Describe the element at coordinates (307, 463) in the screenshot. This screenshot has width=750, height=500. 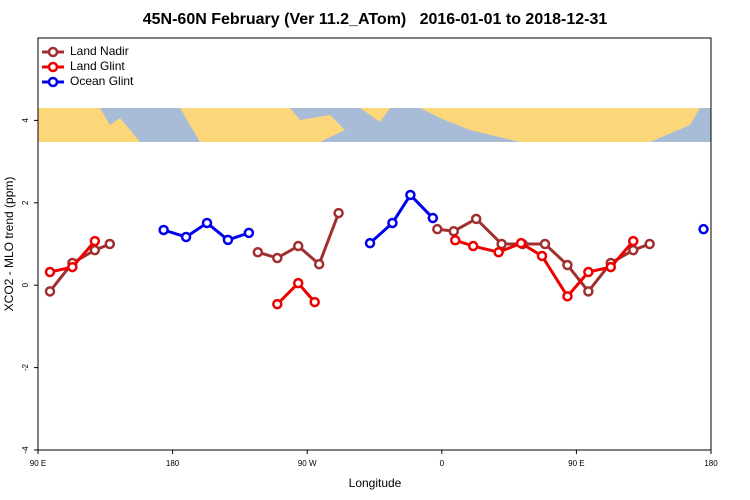
I see `x-tick-label: 90 W` at that location.